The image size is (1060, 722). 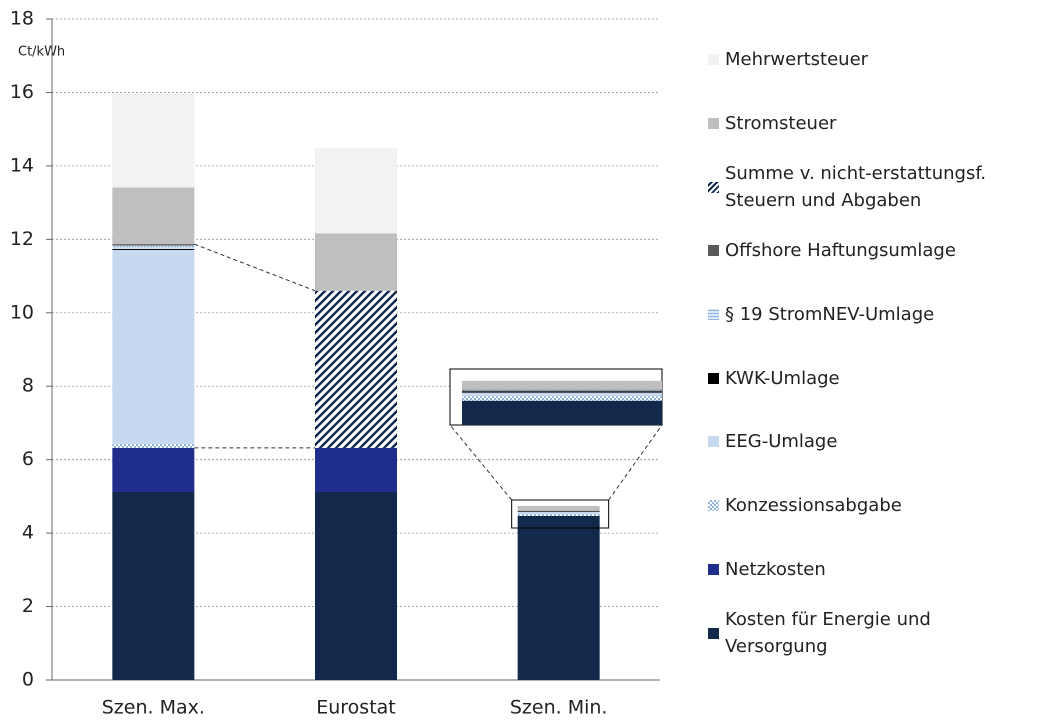 I want to click on legend-item: EEG-Umlage, so click(x=878, y=442).